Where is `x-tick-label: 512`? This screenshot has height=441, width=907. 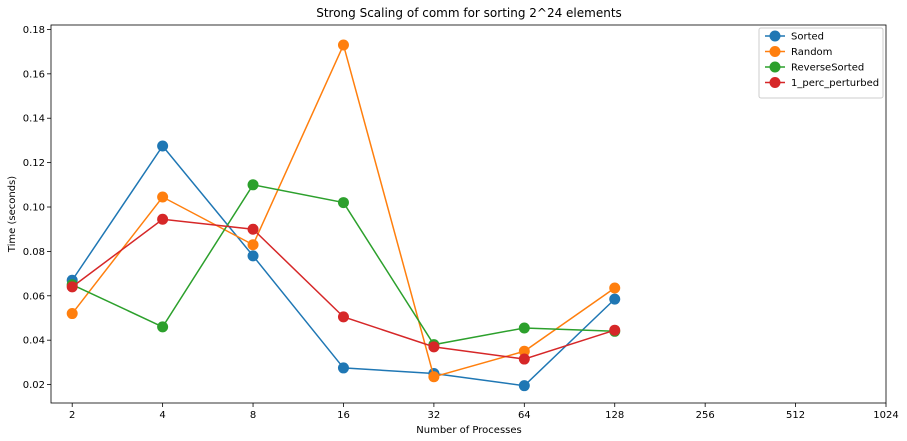
x-tick-label: 512 is located at coordinates (795, 415).